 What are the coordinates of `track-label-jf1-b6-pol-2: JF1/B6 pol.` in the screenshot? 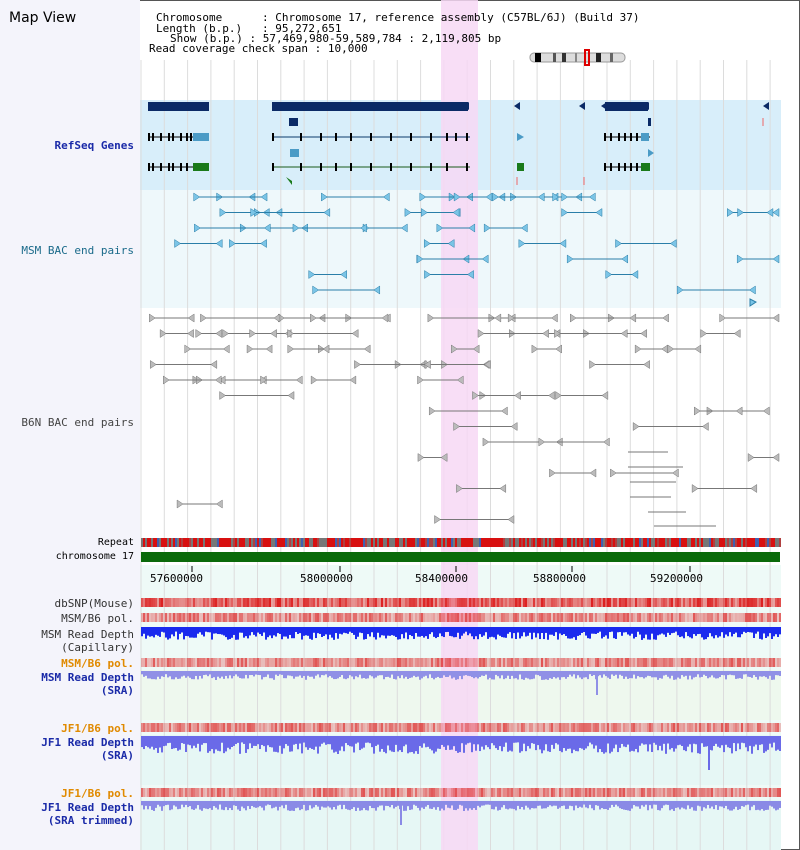 It's located at (97, 793).